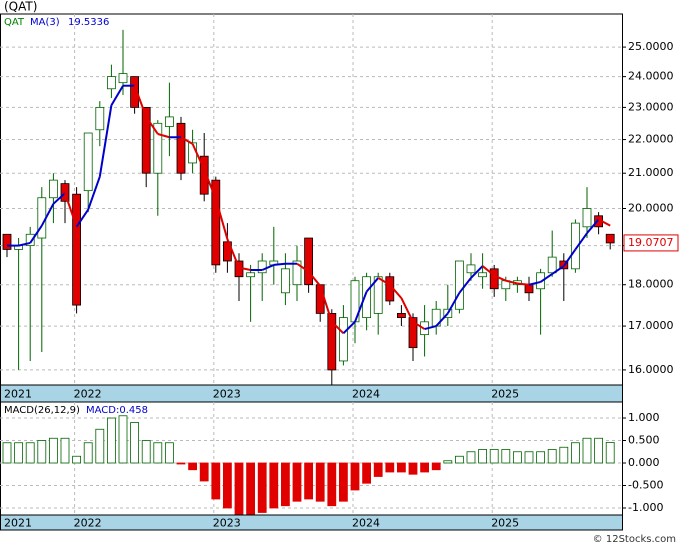  Describe the element at coordinates (645, 484) in the screenshot. I see `y-tick-label: -0.500` at that location.